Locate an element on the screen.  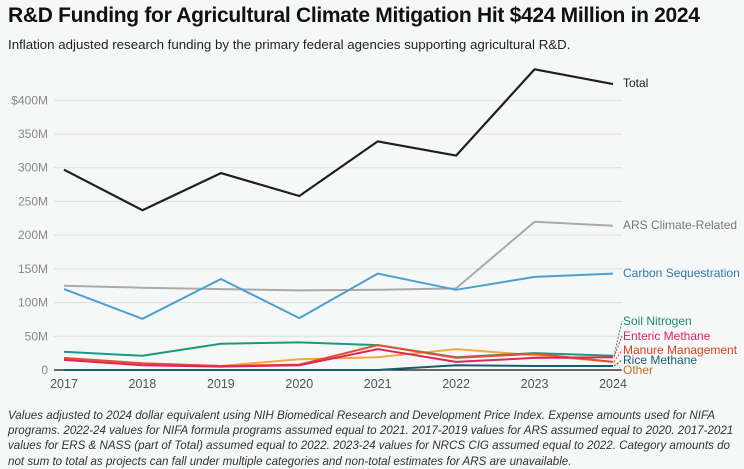
x-tick-label: 2023 is located at coordinates (535, 384).